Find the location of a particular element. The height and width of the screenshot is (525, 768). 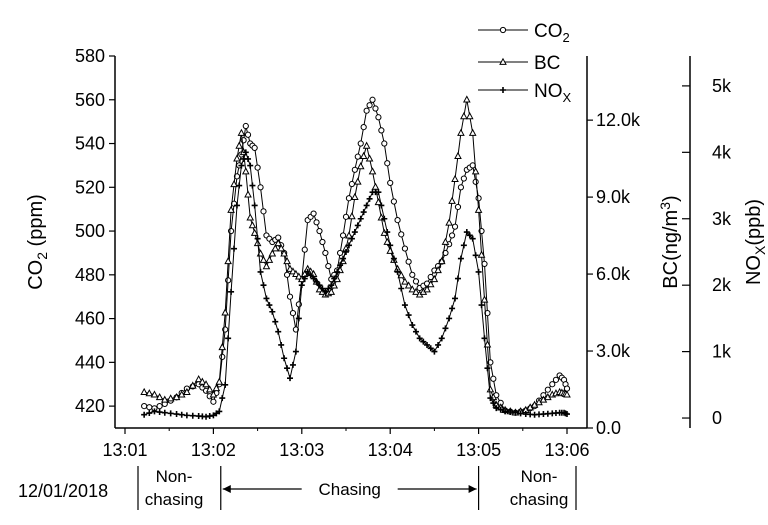

x-tick-label: 13:04 is located at coordinates (390, 450).